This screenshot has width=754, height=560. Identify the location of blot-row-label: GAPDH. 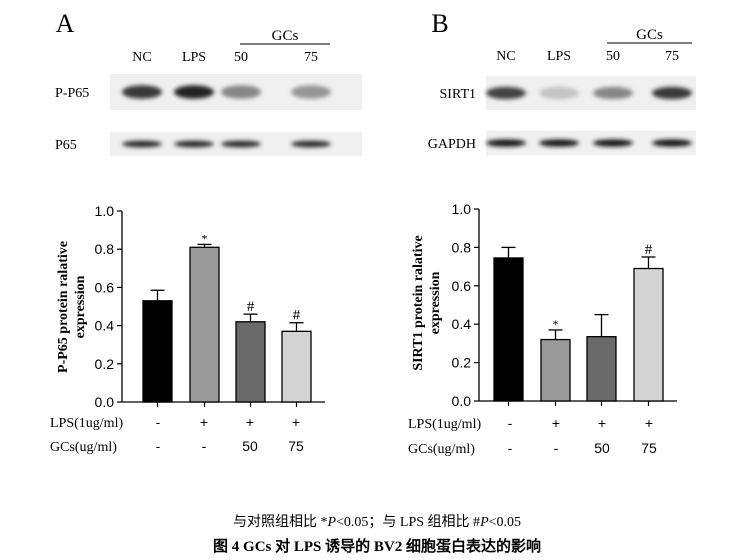
(452, 144).